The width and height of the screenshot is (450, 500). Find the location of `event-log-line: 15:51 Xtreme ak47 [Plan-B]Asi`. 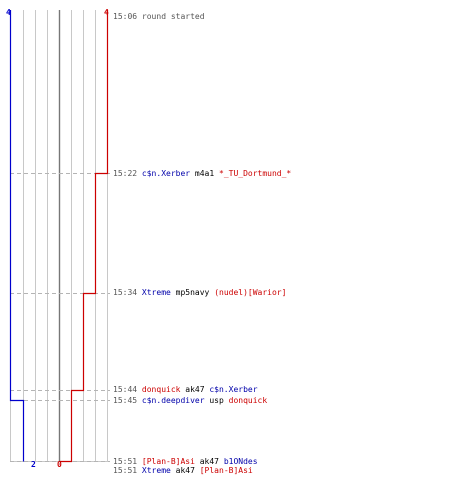

event-log-line: 15:51 Xtreme ak47 [Plan-B]Asi is located at coordinates (183, 471).